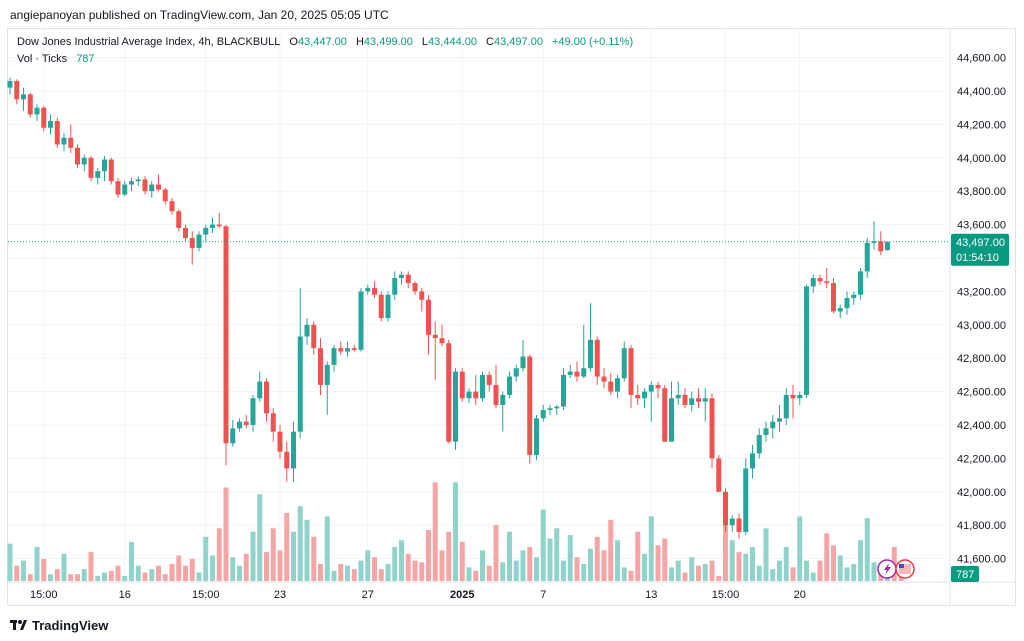  I want to click on volume-label: Vol · Ticks, so click(42, 59).